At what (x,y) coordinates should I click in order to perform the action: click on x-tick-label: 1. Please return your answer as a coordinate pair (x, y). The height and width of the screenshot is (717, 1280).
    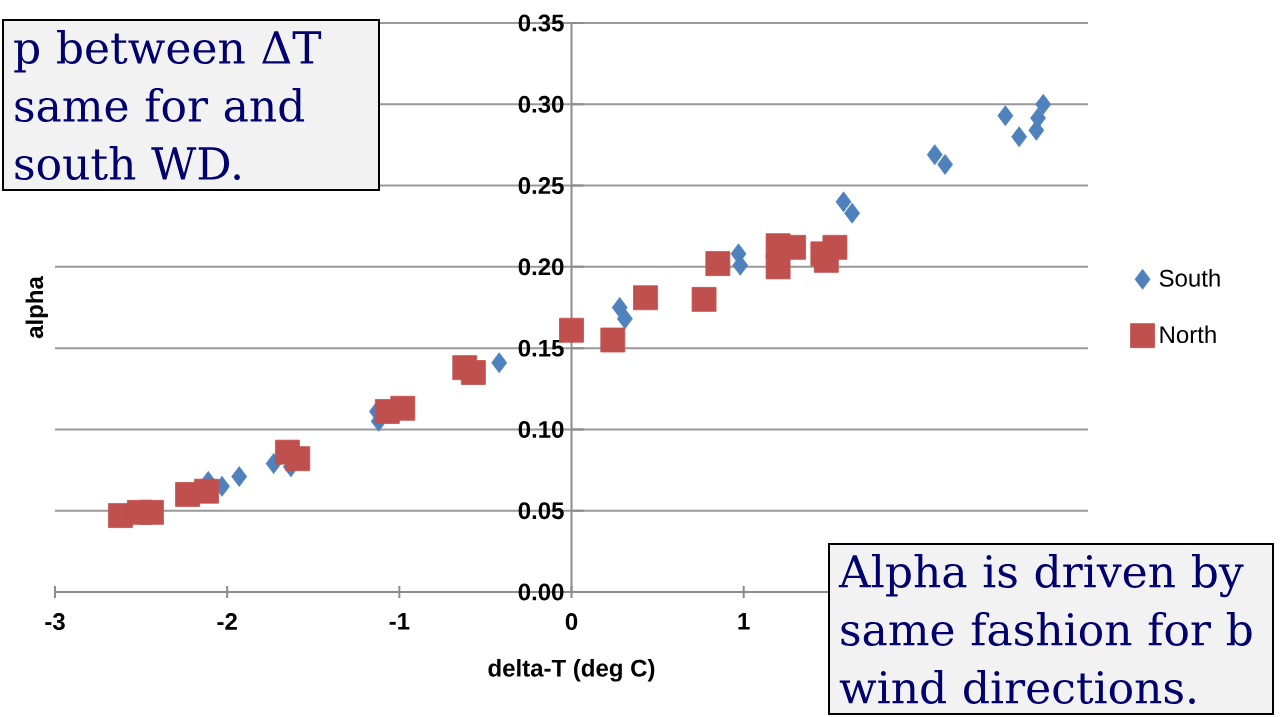
    Looking at the image, I should click on (744, 621).